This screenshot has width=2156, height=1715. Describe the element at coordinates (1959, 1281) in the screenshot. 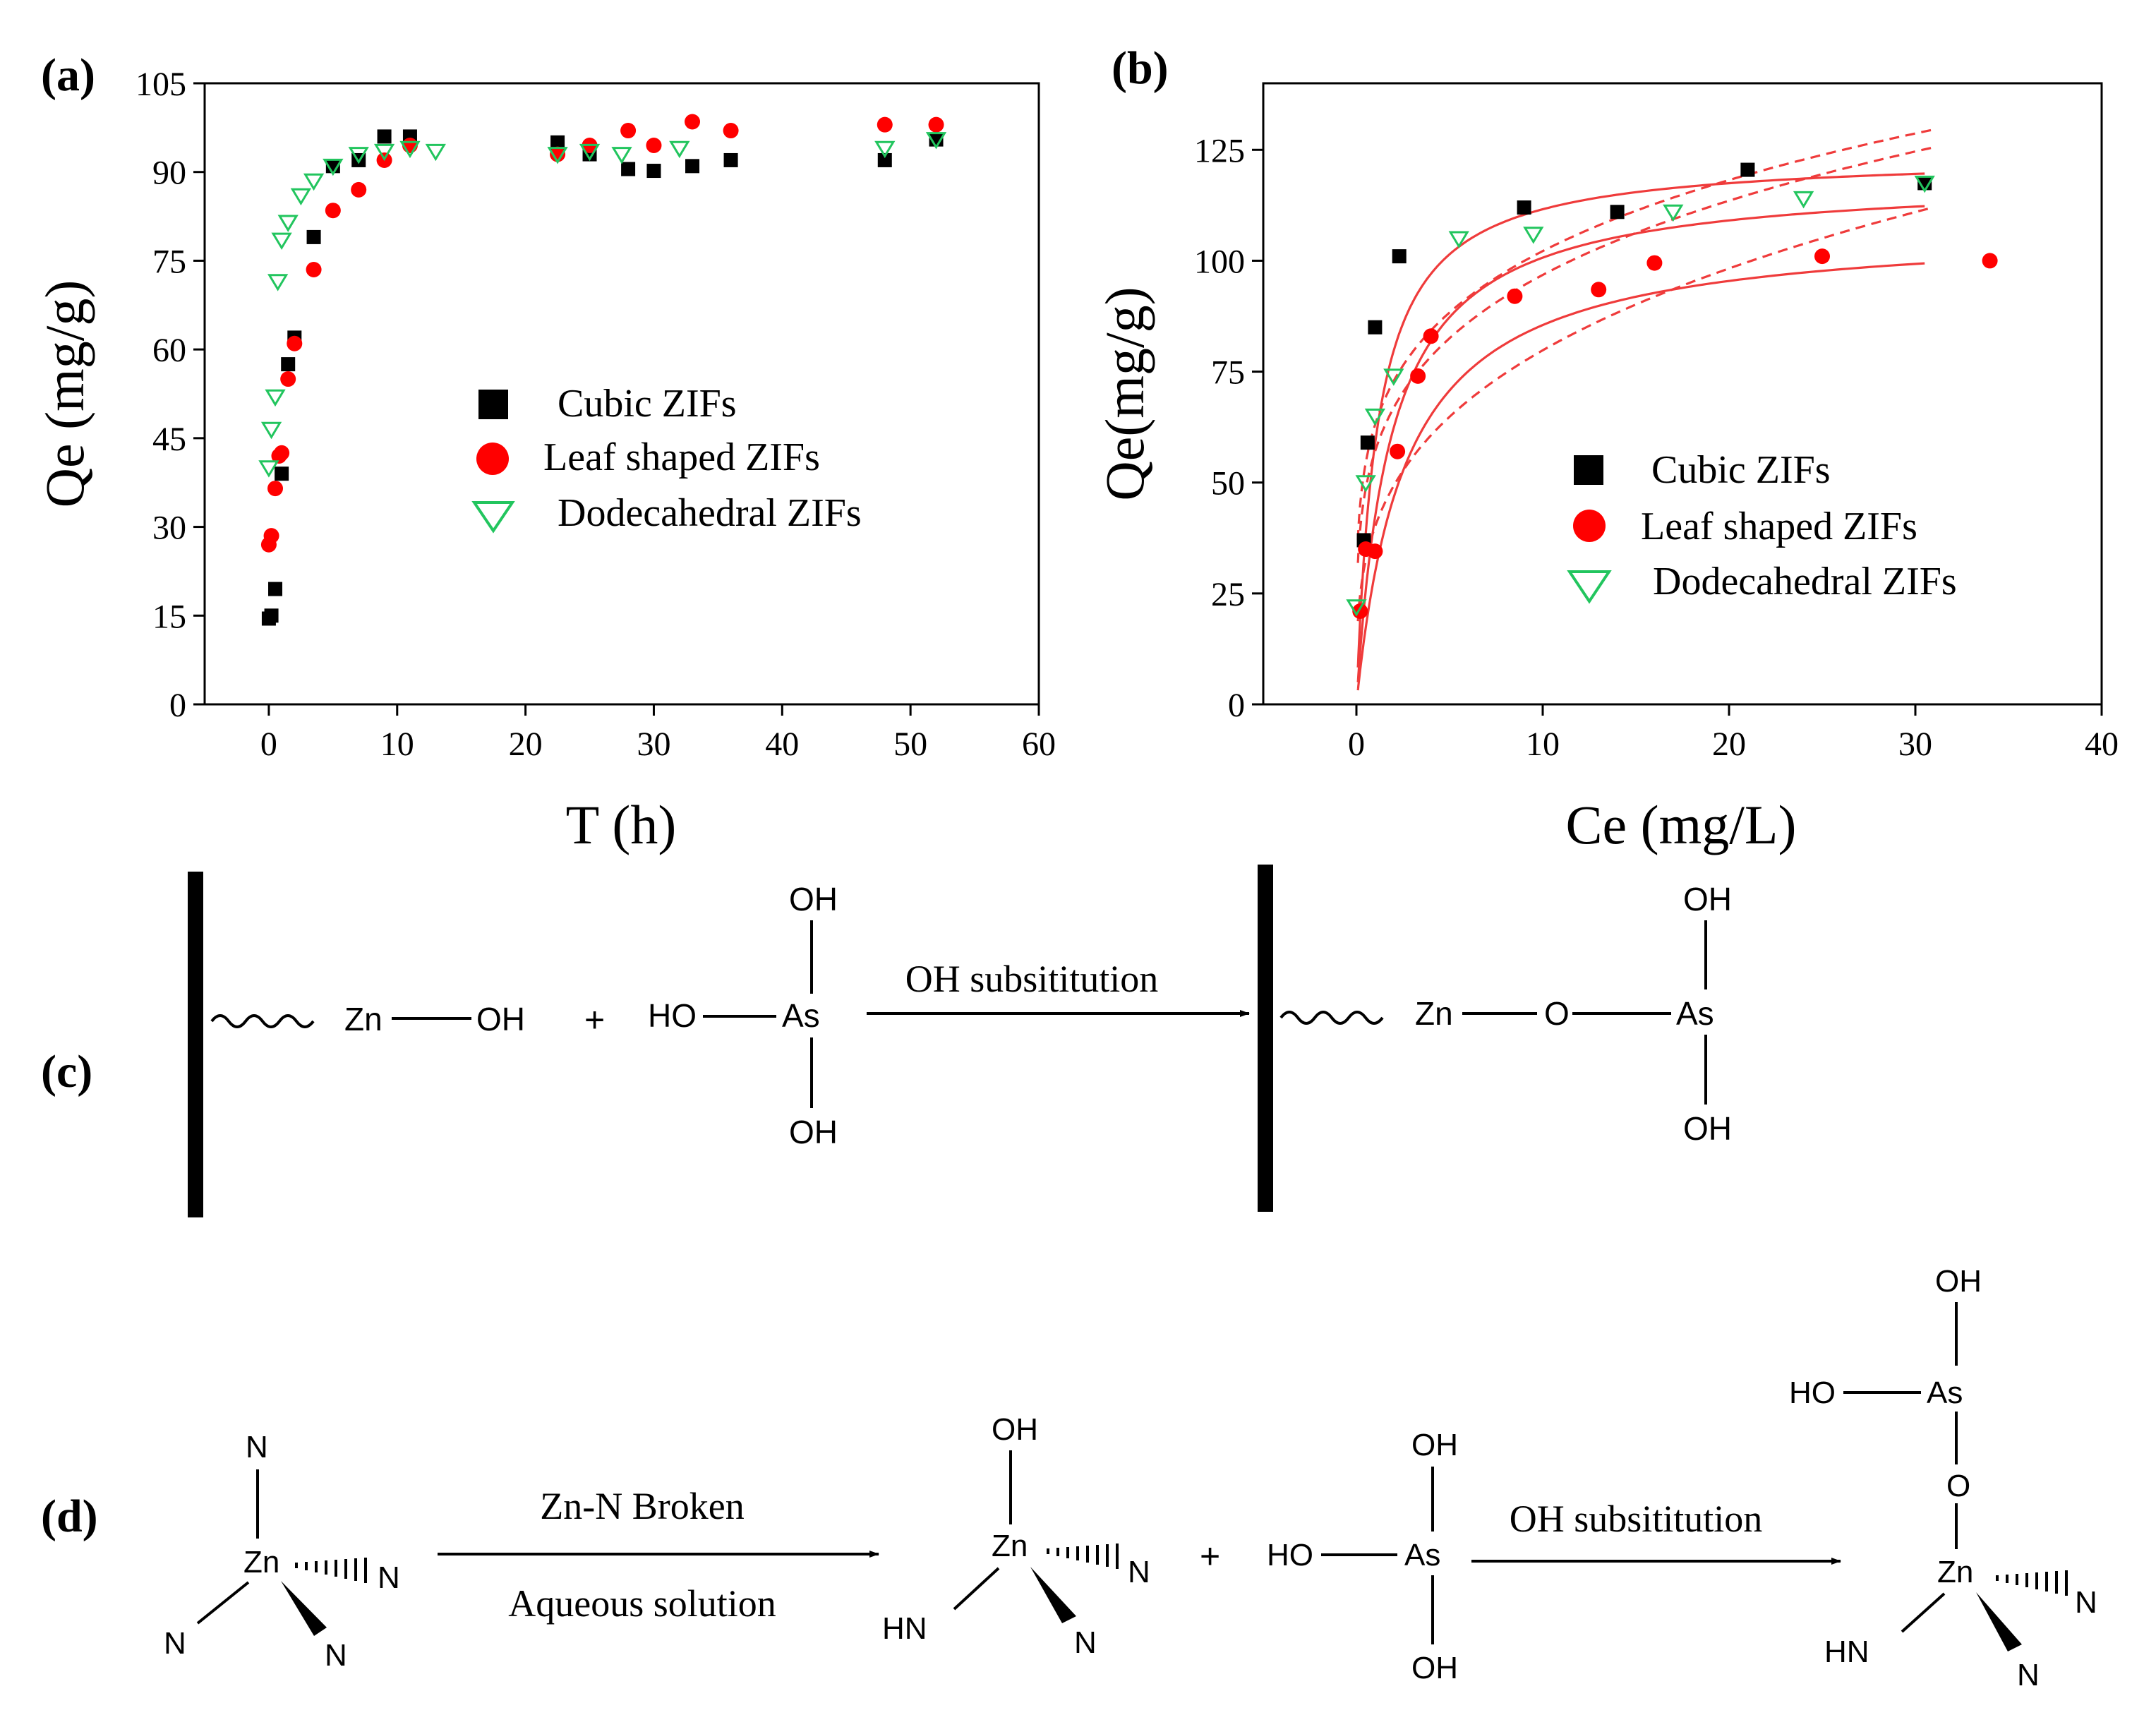

I see `product-oh: OH` at that location.